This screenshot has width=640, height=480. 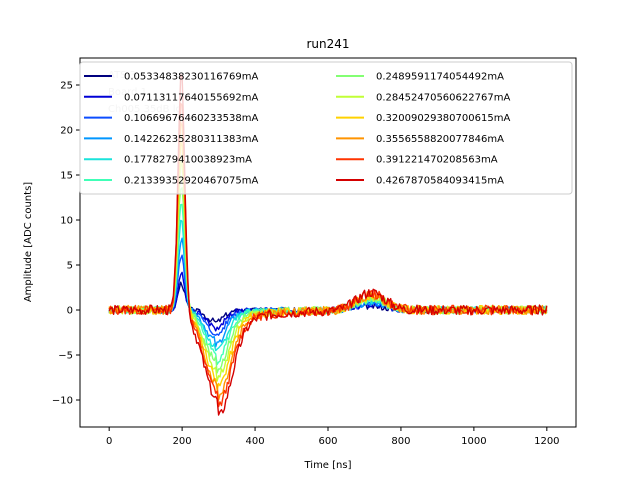 I want to click on legend-label: 0.05334838230116769mA, so click(x=191, y=77).